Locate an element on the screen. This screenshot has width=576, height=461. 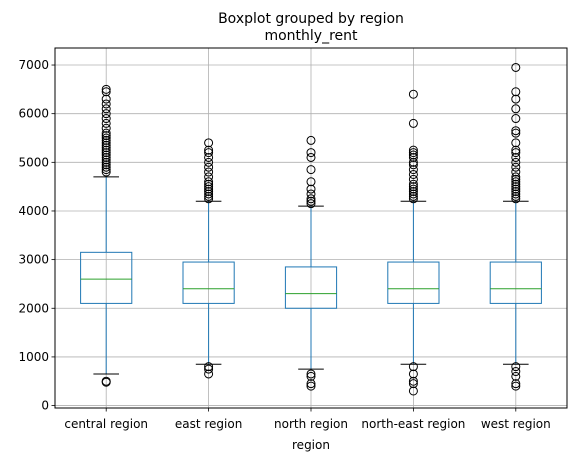
x-tick-label: north region is located at coordinates (311, 424).